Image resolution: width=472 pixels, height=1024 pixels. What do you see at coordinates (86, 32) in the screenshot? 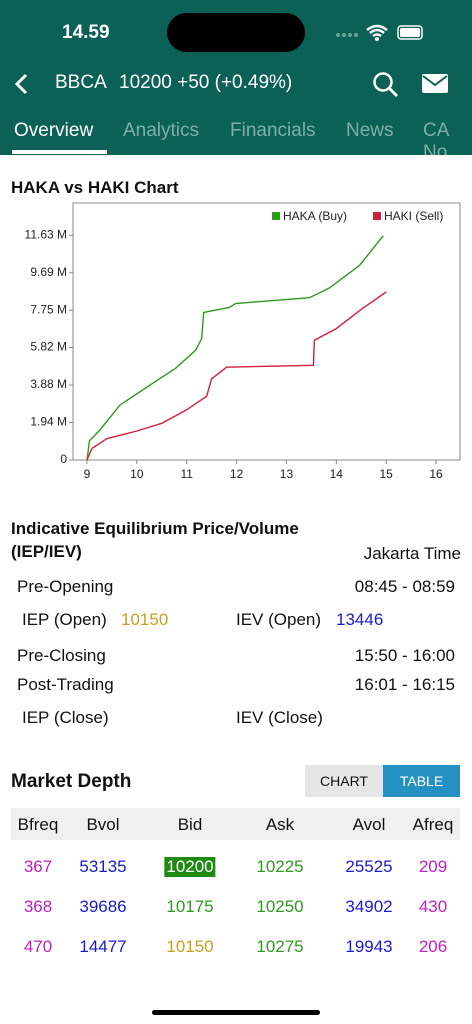
I see `clock: 14.59` at bounding box center [86, 32].